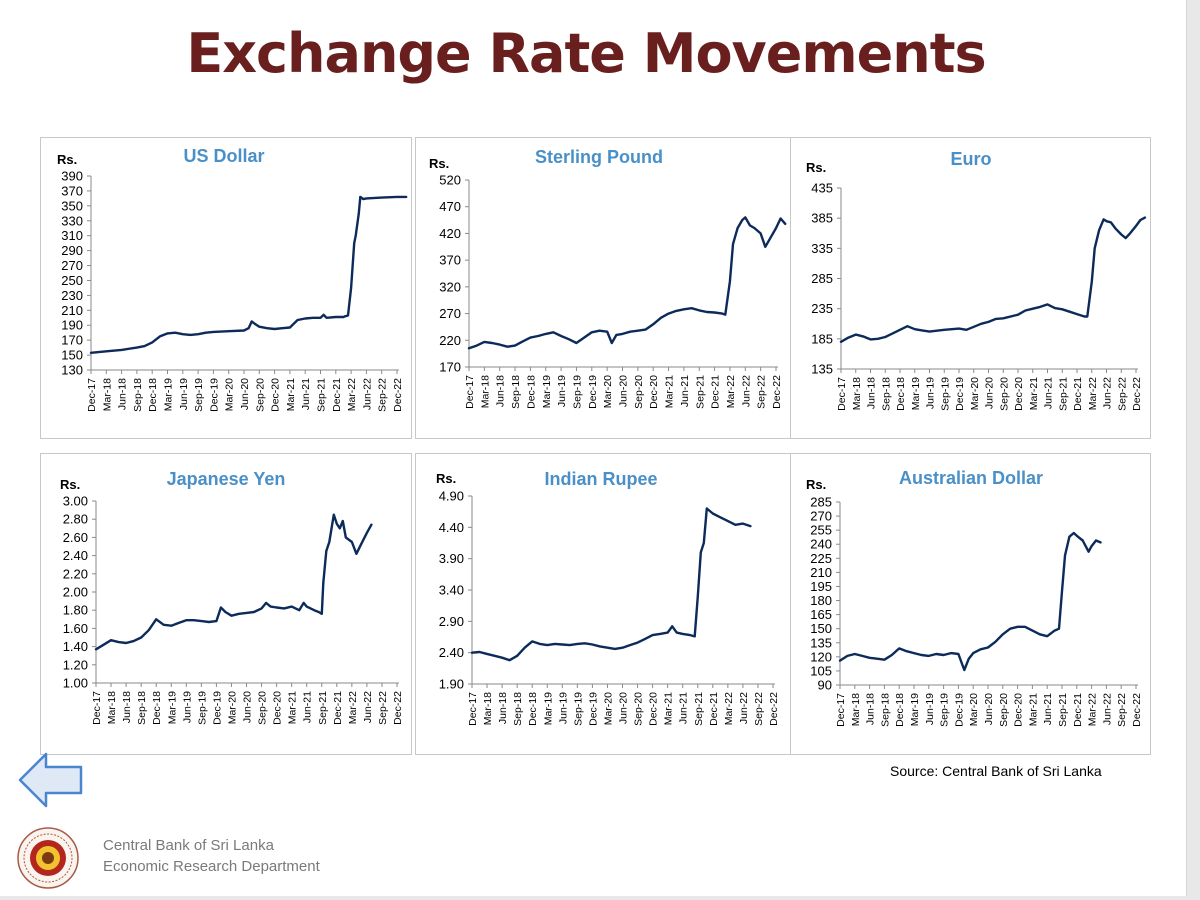 The height and width of the screenshot is (900, 1200). Describe the element at coordinates (188, 845) in the screenshot. I see `footer-org: Central Bank of Sri Lanka` at that location.